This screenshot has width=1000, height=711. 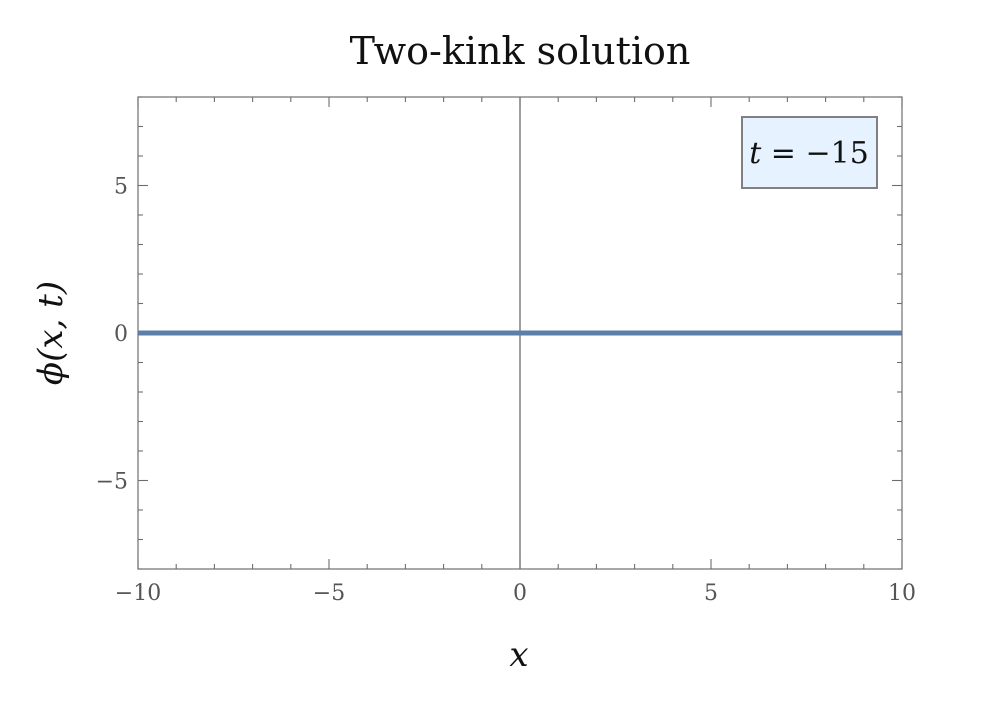 What do you see at coordinates (755, 153) in the screenshot?
I see `annotation-var: t` at bounding box center [755, 153].